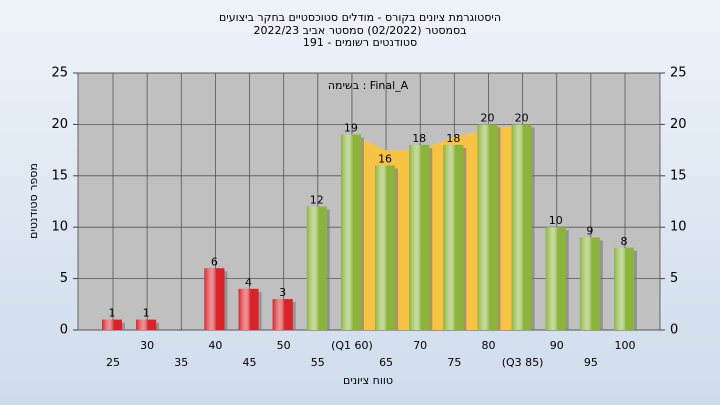 This screenshot has height=405, width=720. What do you see at coordinates (318, 362) in the screenshot?
I see `x-tick-label: 55` at bounding box center [318, 362].